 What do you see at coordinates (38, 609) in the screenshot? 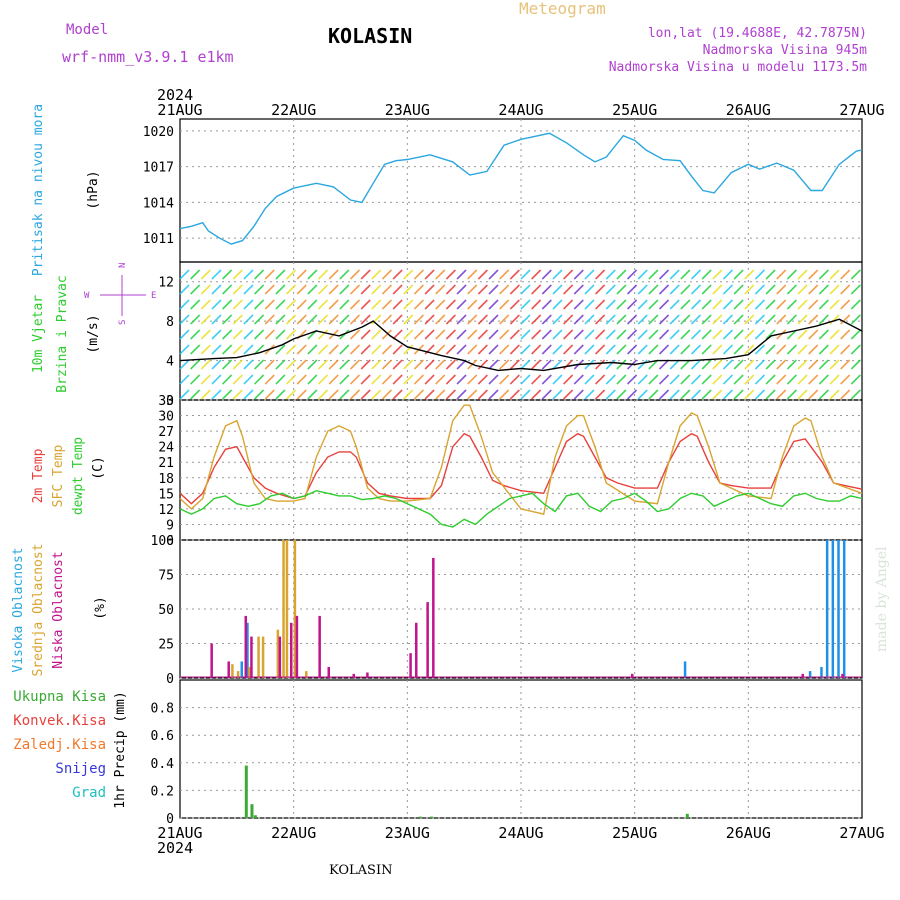
I see `cloud-mid-label: Srednja Oblacnost` at bounding box center [38, 609].